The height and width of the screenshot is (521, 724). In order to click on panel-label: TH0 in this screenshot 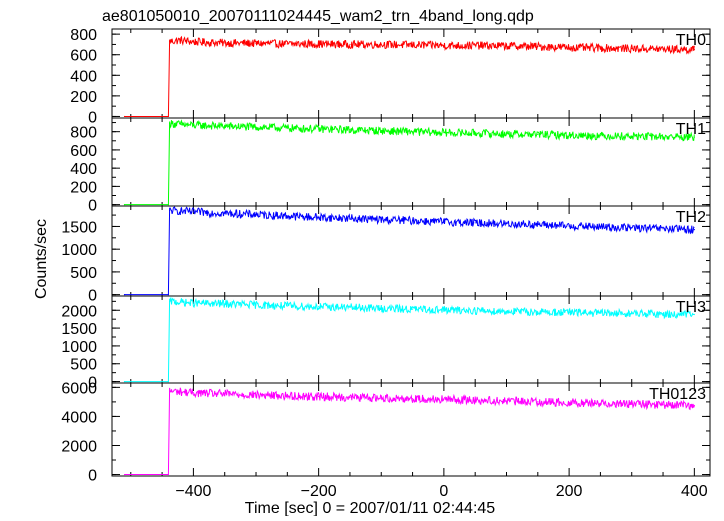, I will do `click(691, 40)`.